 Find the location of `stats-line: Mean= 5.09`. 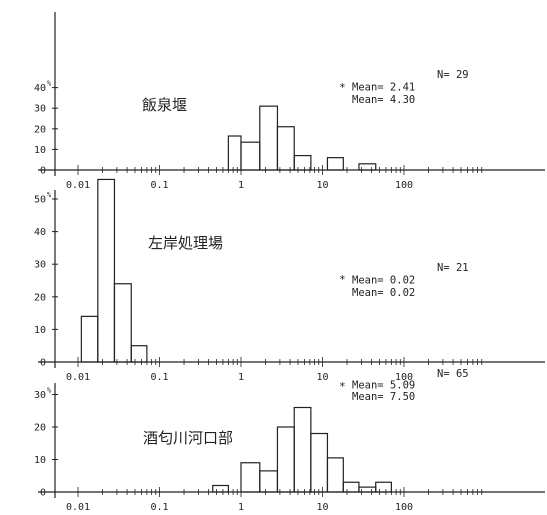

stats-line: Mean= 5.09 is located at coordinates (383, 386).